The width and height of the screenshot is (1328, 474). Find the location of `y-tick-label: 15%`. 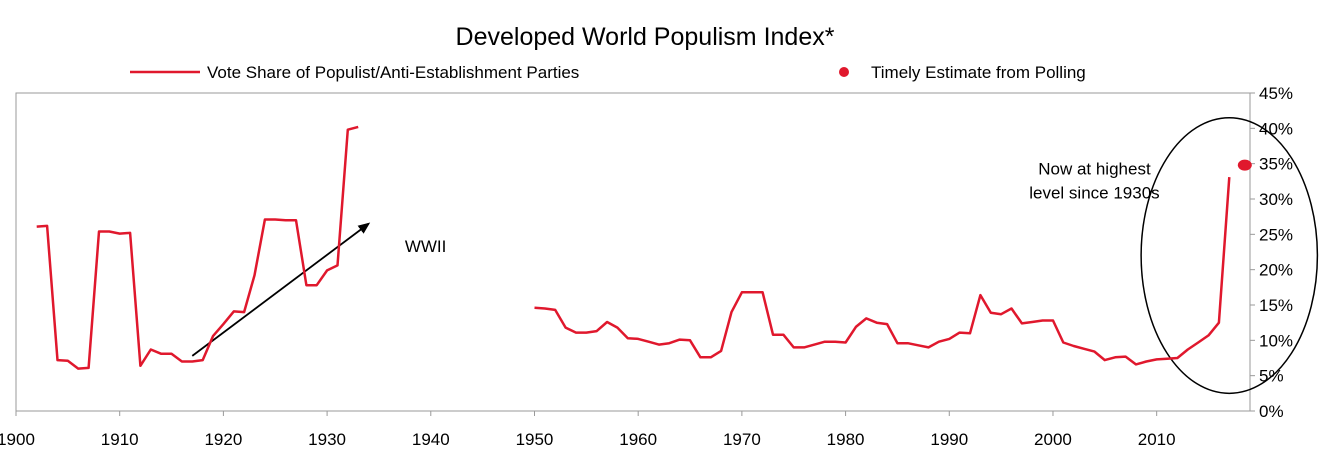

y-tick-label: 15% is located at coordinates (1276, 305).